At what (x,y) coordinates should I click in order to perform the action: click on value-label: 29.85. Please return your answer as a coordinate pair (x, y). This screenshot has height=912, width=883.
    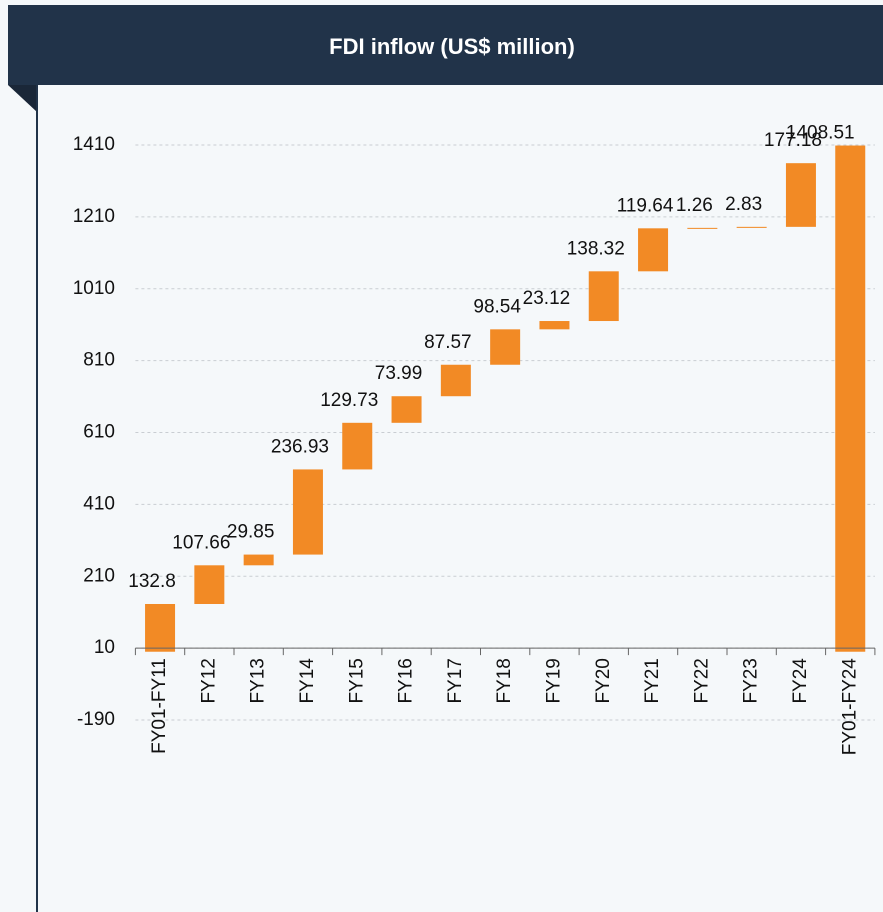
    Looking at the image, I should click on (251, 532).